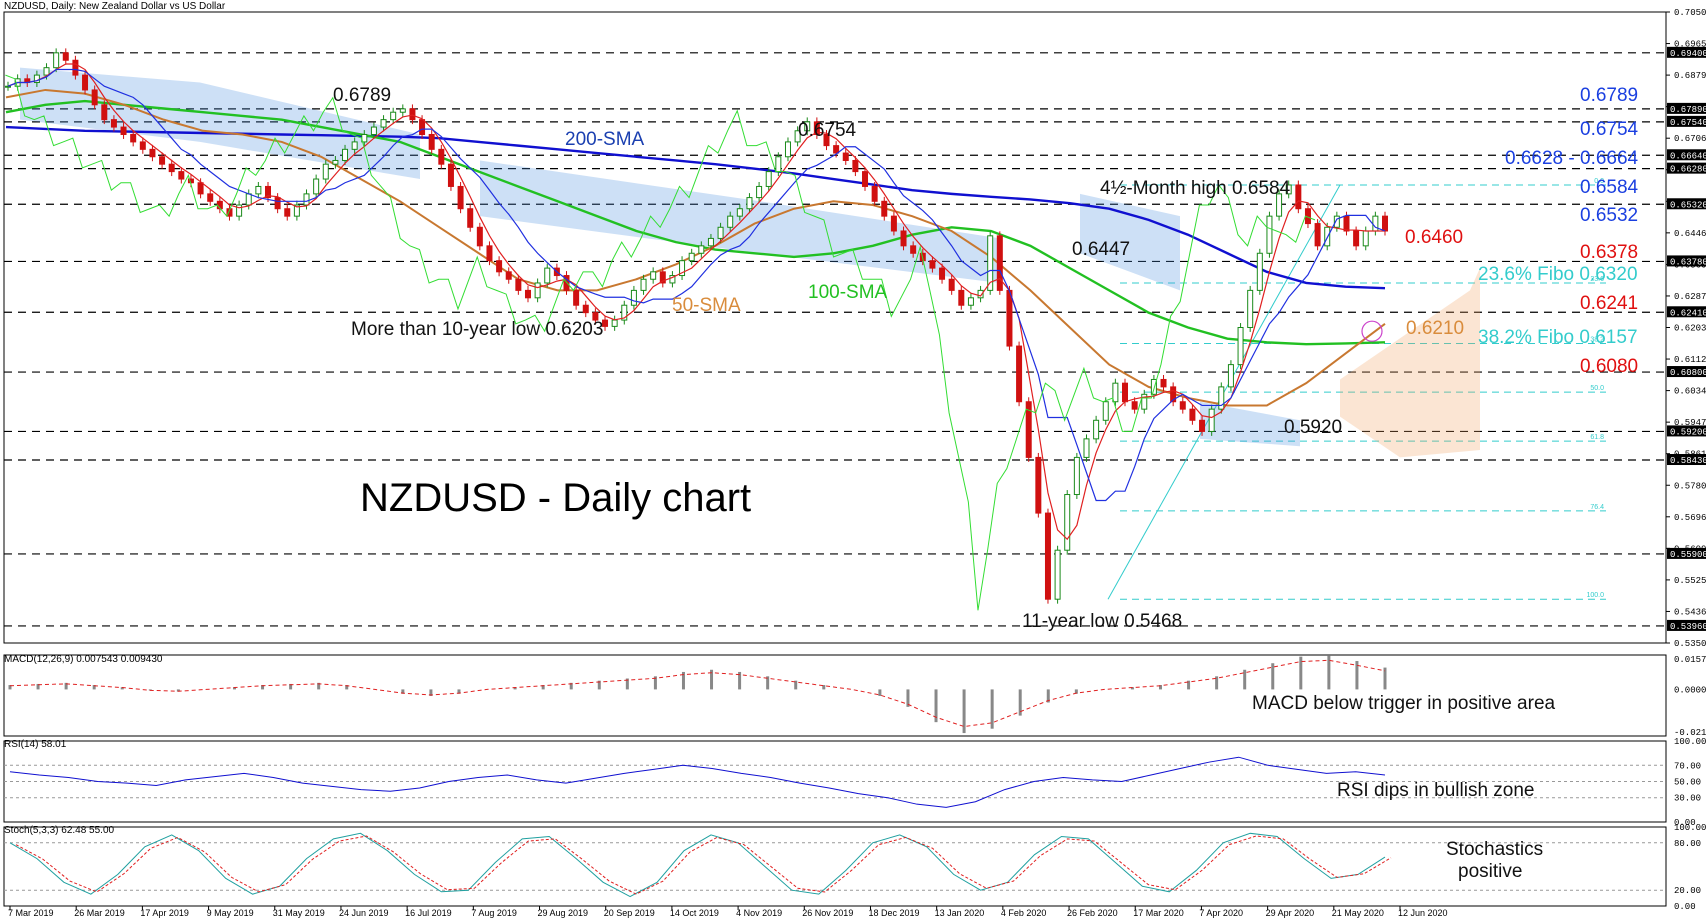  I want to click on x-tick-label: 26 Feb 2020, so click(1092, 913).